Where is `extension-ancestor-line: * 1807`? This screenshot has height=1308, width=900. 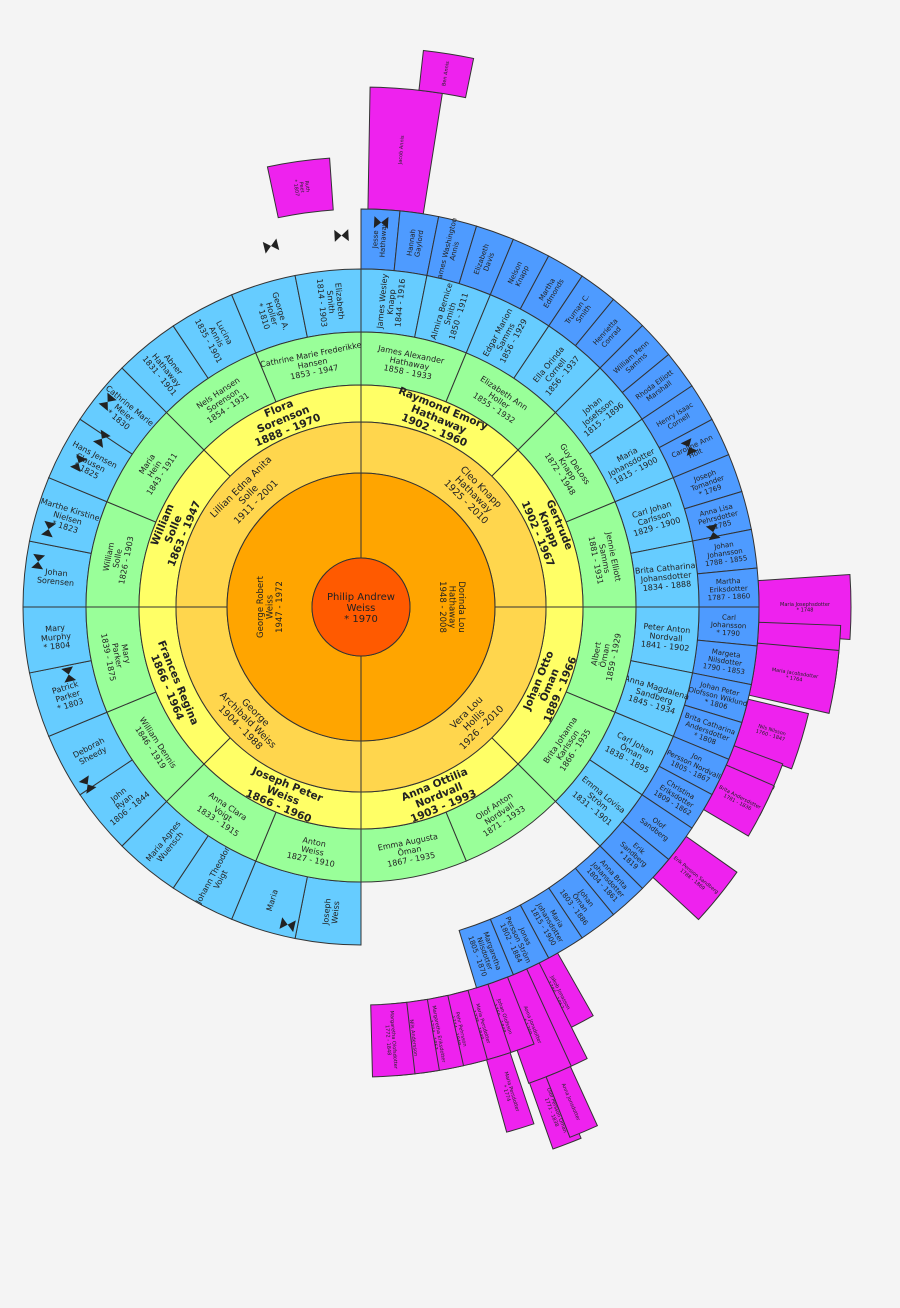 extension-ancestor-line: * 1807 is located at coordinates (296, 187).